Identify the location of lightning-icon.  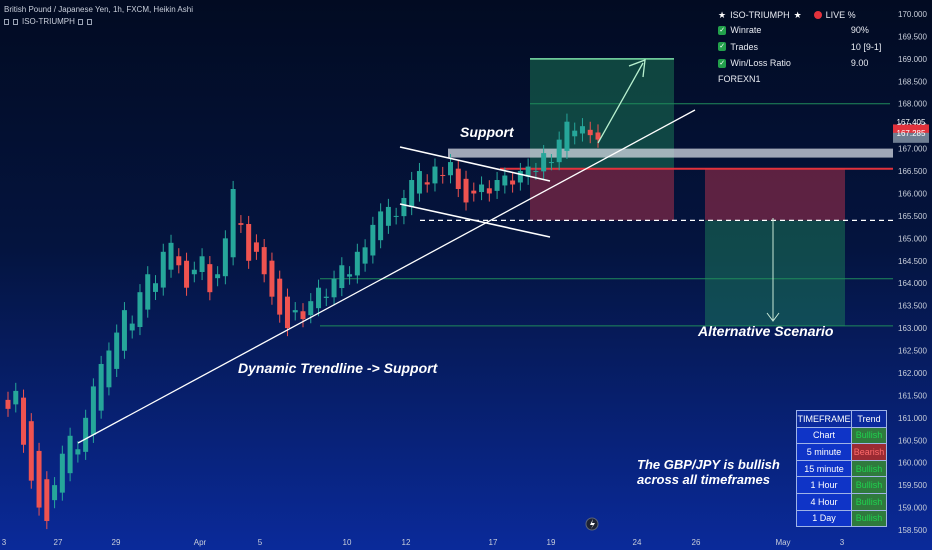
(592, 524).